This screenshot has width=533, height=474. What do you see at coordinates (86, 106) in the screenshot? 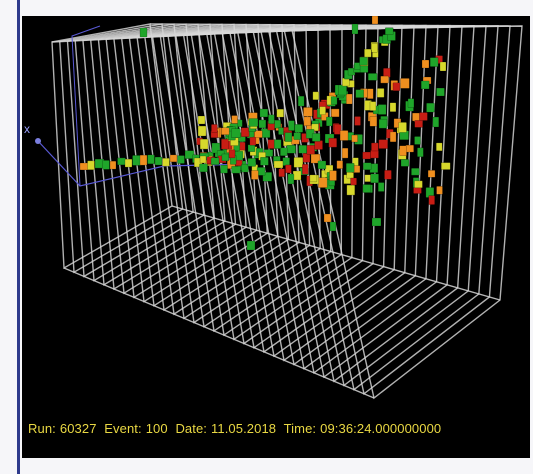
I see `axis-line` at bounding box center [86, 106].